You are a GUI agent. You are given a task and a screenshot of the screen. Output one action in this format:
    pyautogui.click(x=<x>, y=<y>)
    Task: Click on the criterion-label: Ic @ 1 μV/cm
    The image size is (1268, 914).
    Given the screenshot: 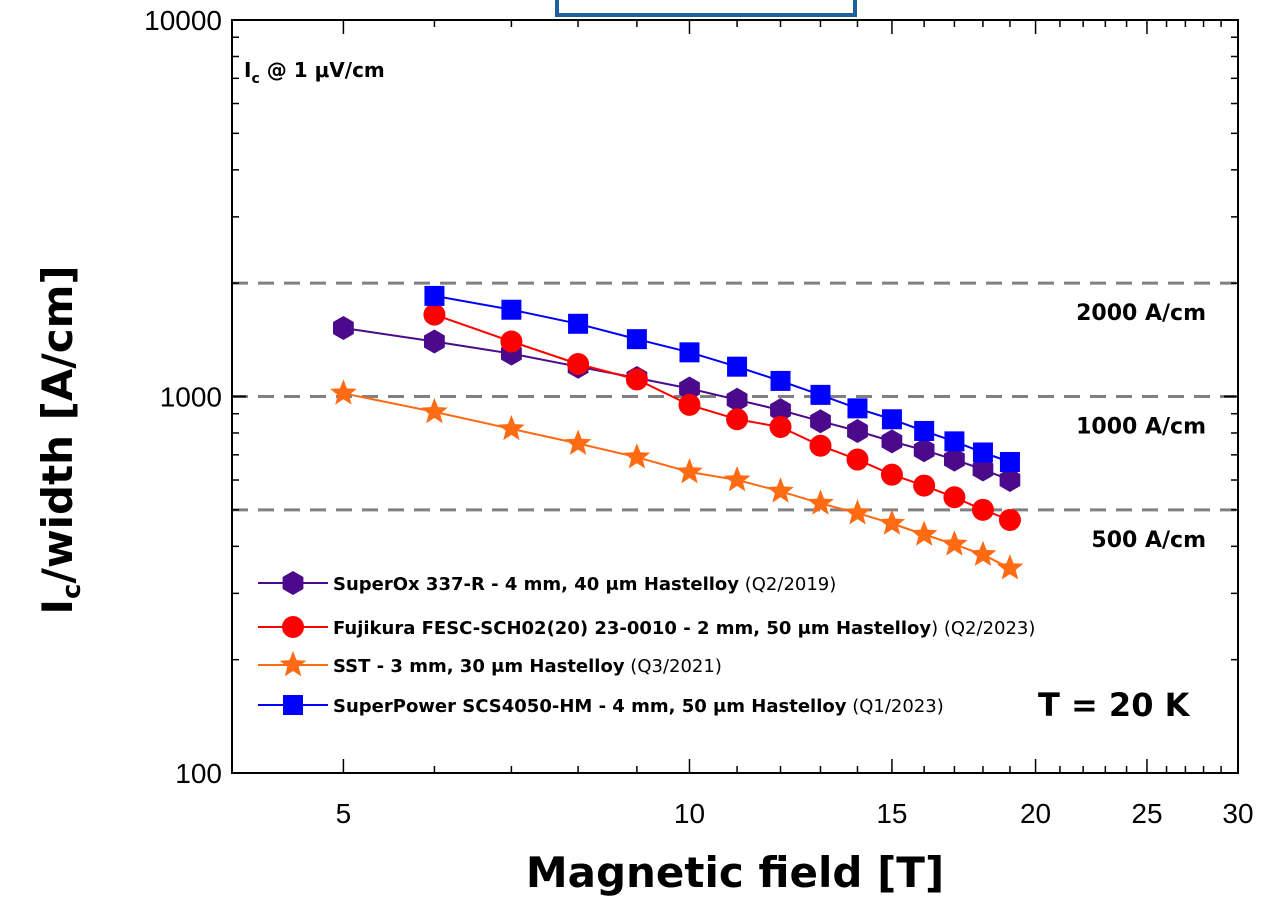 What is the action you would take?
    pyautogui.click(x=314, y=72)
    